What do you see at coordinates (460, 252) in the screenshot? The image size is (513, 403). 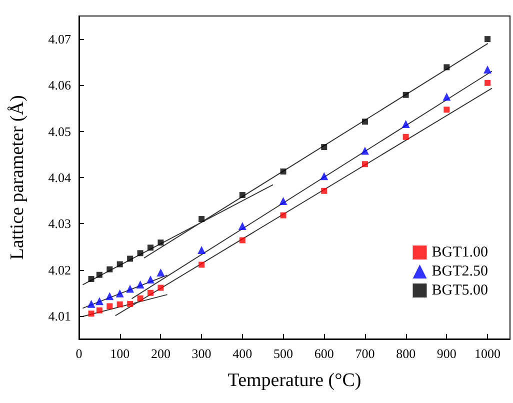 I see `legend-label: BGT1.00` at bounding box center [460, 252].